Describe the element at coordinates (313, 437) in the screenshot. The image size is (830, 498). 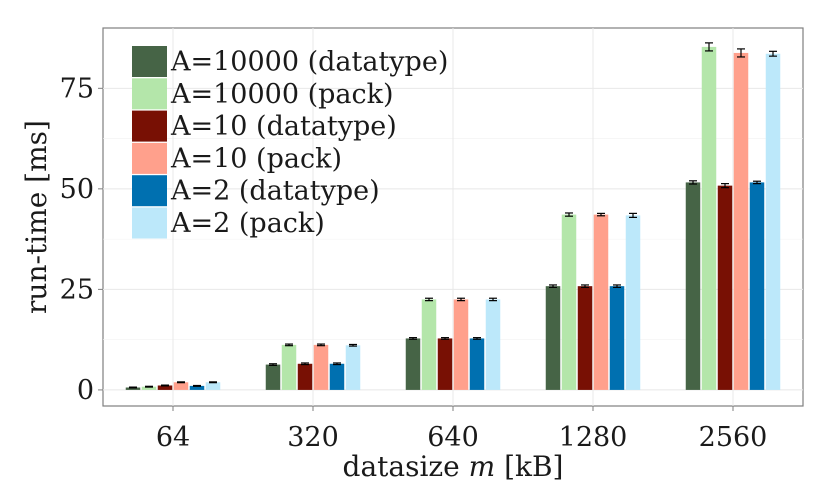
I see `x-tick-label: 320` at that location.